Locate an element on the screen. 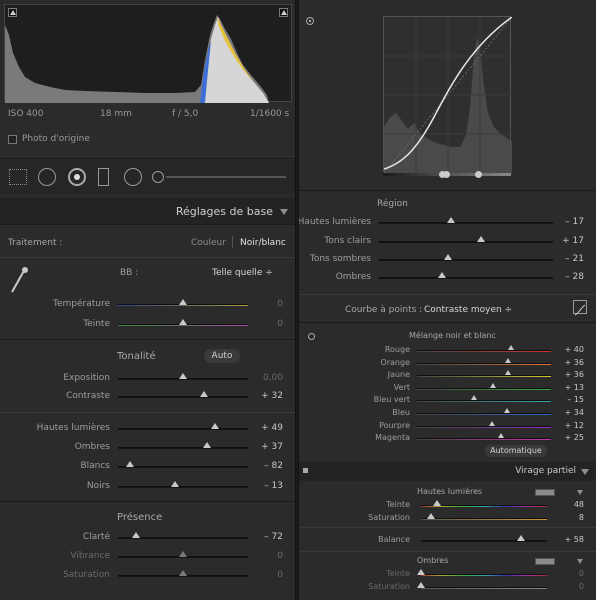 This screenshot has height=600, width=596. curve-darks-slider-track is located at coordinates (466, 260).